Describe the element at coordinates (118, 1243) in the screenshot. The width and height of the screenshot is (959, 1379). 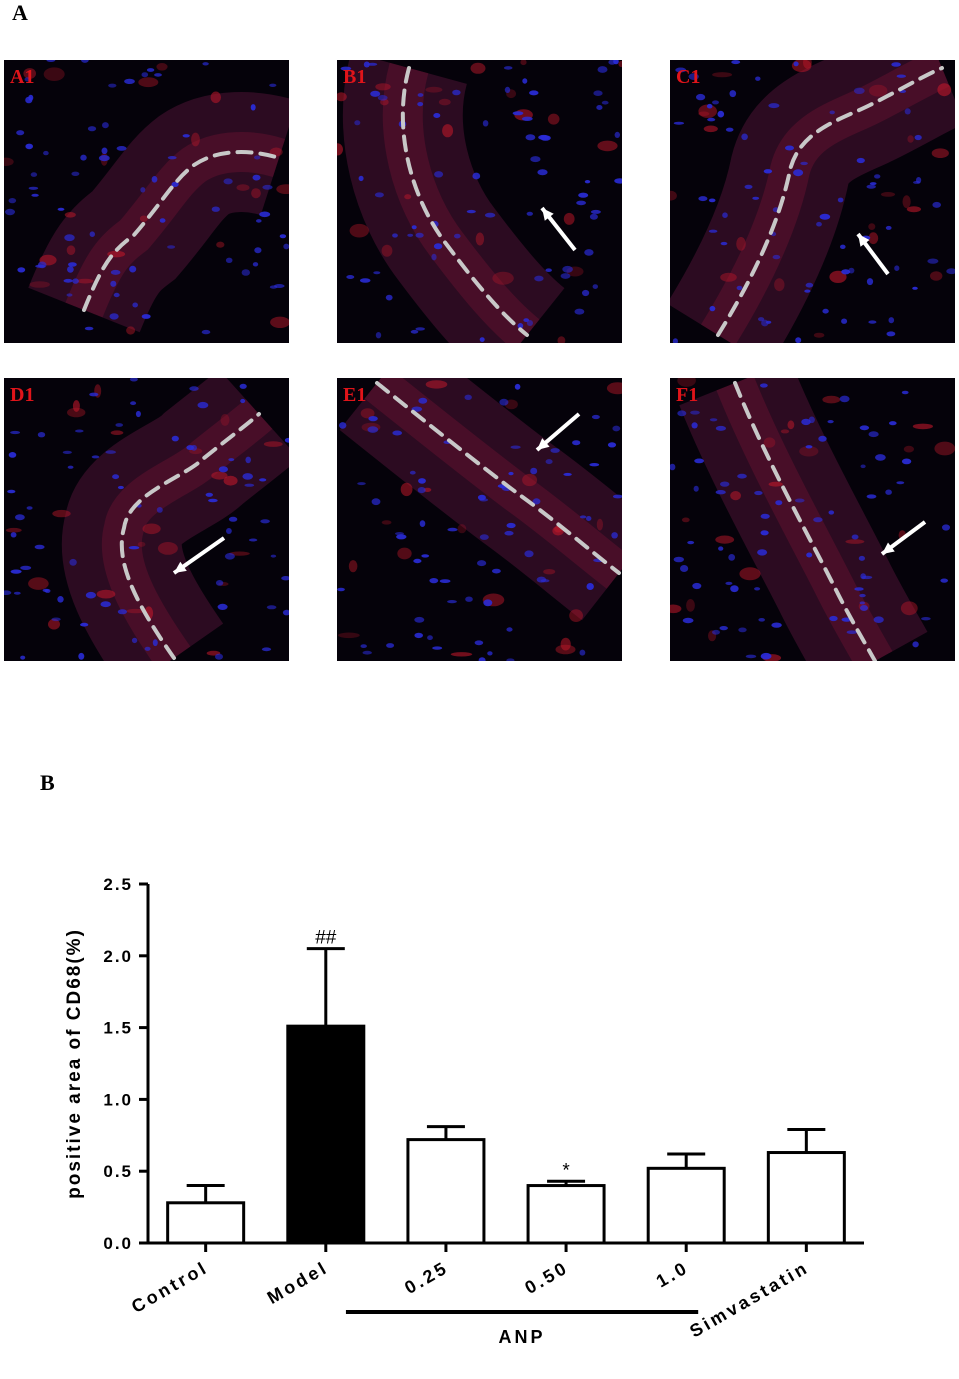
I see `y-tick-label: 0.0` at that location.